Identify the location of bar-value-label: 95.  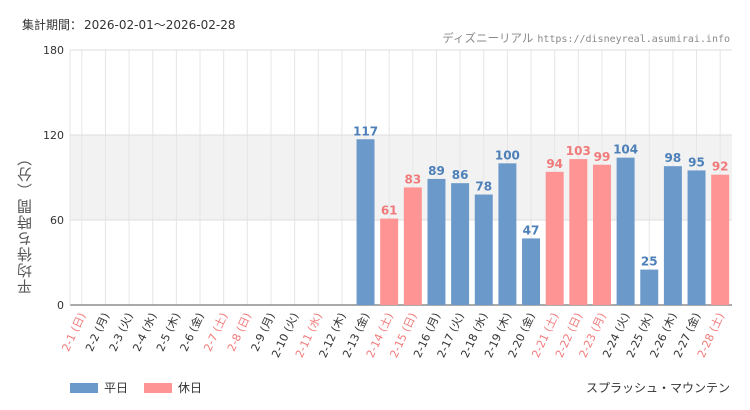
(696, 162).